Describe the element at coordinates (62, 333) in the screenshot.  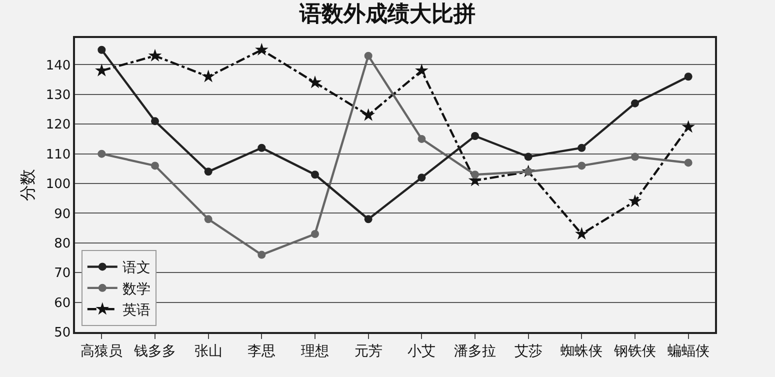
I see `y-tick-label: 50` at that location.